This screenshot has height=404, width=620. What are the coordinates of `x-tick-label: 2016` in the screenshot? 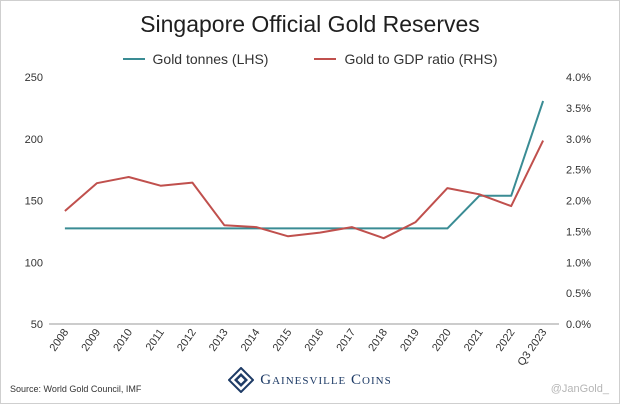 It's located at (315, 340).